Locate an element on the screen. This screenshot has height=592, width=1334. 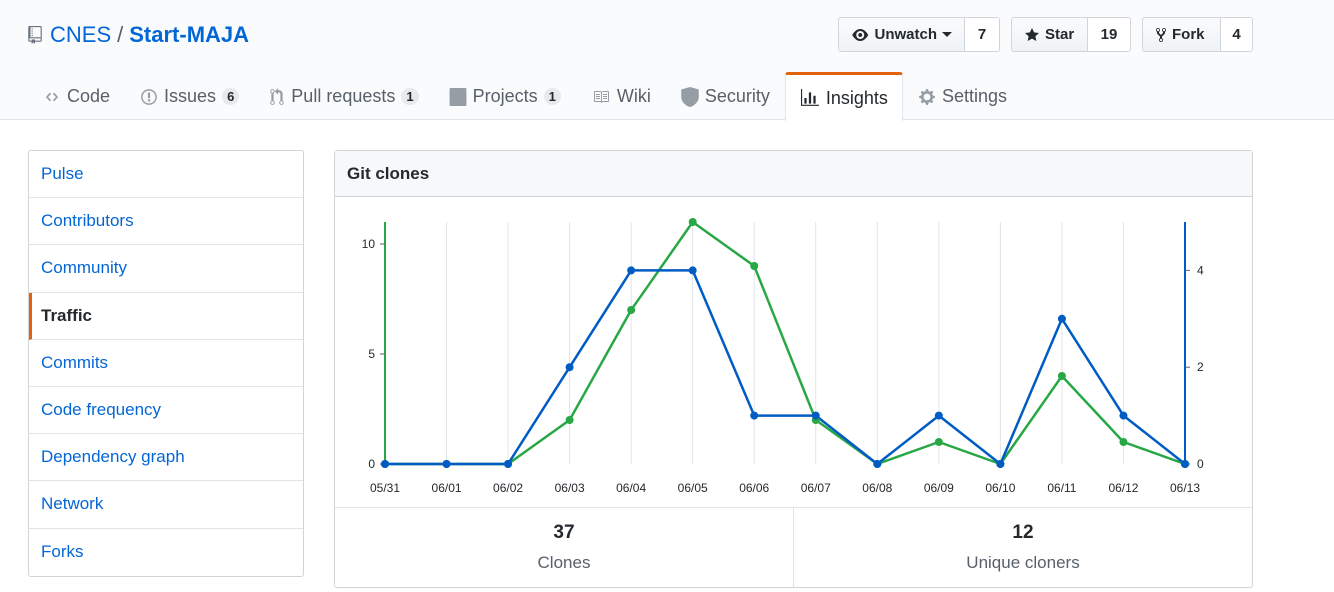
stargazers-count: 19 is located at coordinates (1109, 34).